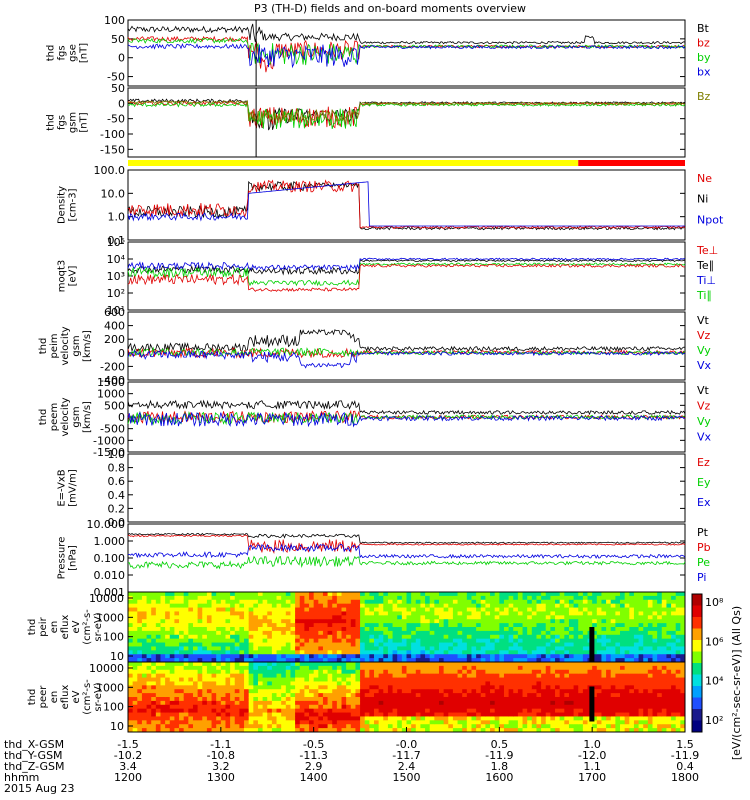 The image size is (750, 800). Describe the element at coordinates (592, 704) in the screenshot. I see `data-gap` at that location.